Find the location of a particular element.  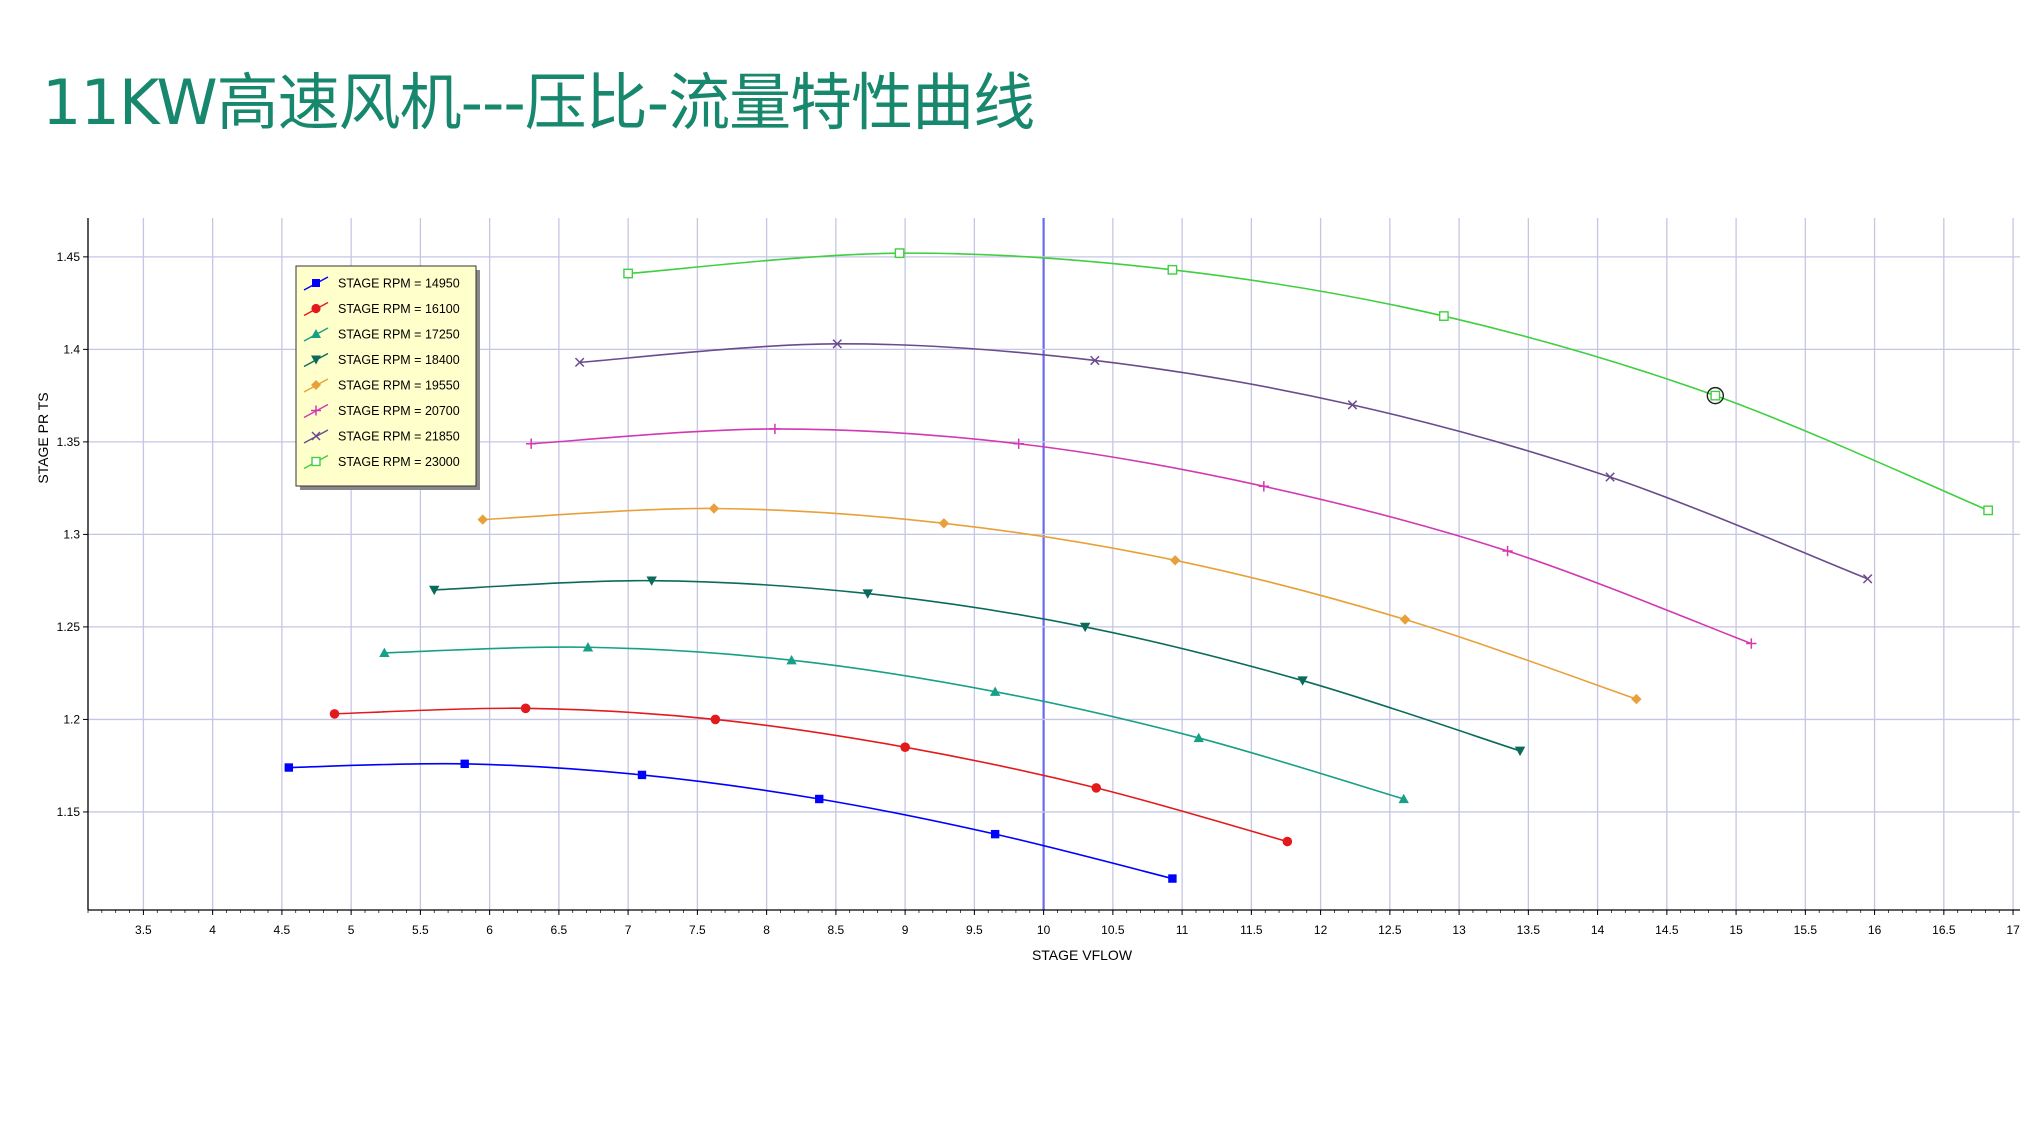

legend-label: STAGE RPM = 20700 is located at coordinates (399, 411).